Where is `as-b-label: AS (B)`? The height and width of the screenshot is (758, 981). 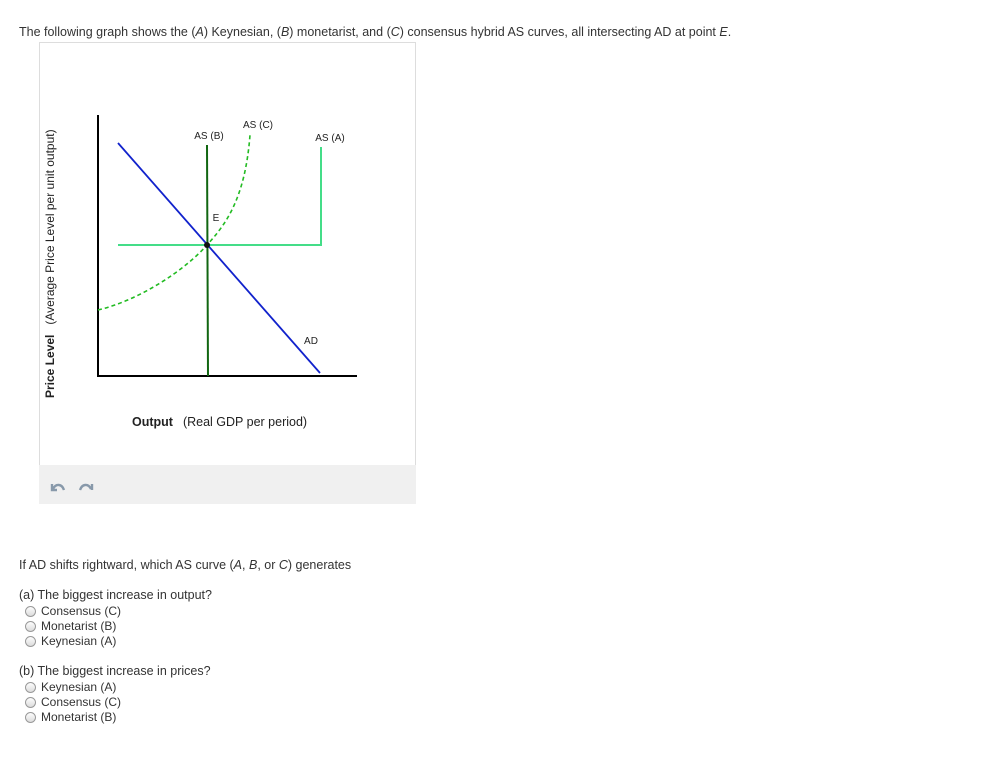 as-b-label: AS (B) is located at coordinates (208, 136).